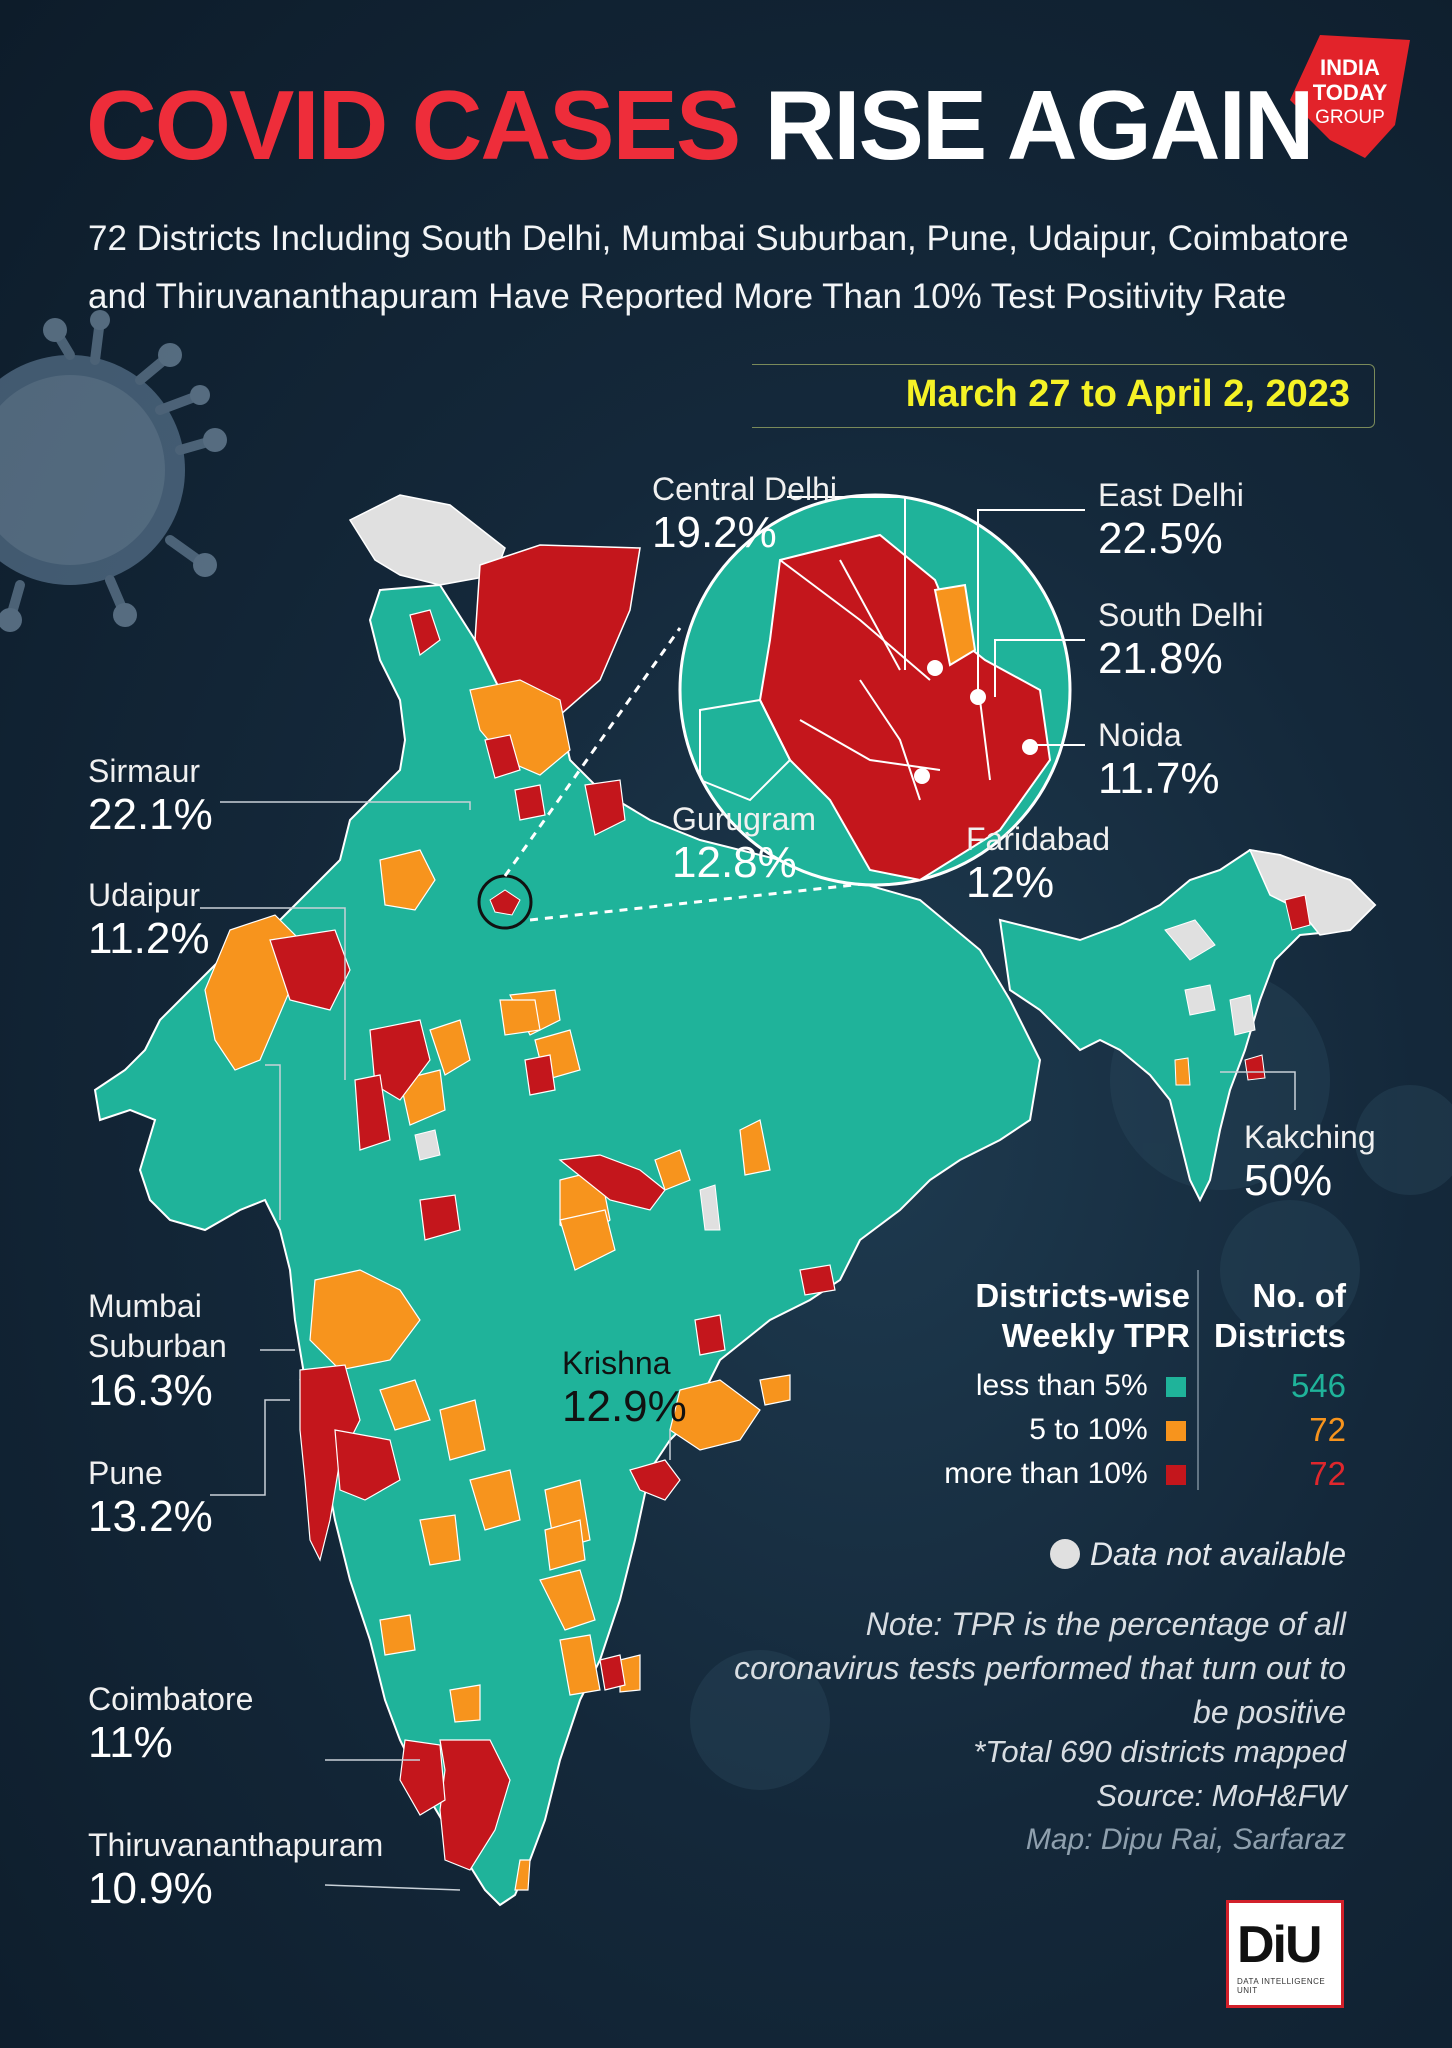  I want to click on label-value: 22.5%, so click(1160, 538).